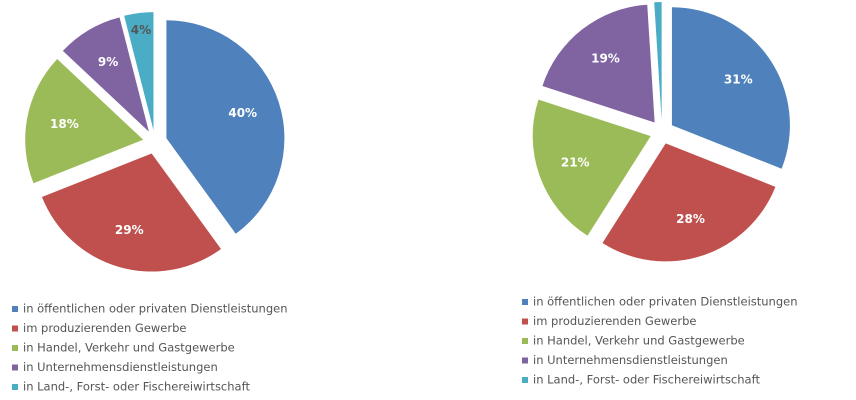 The height and width of the screenshot is (400, 856). I want to click on data-label: 40%, so click(242, 113).